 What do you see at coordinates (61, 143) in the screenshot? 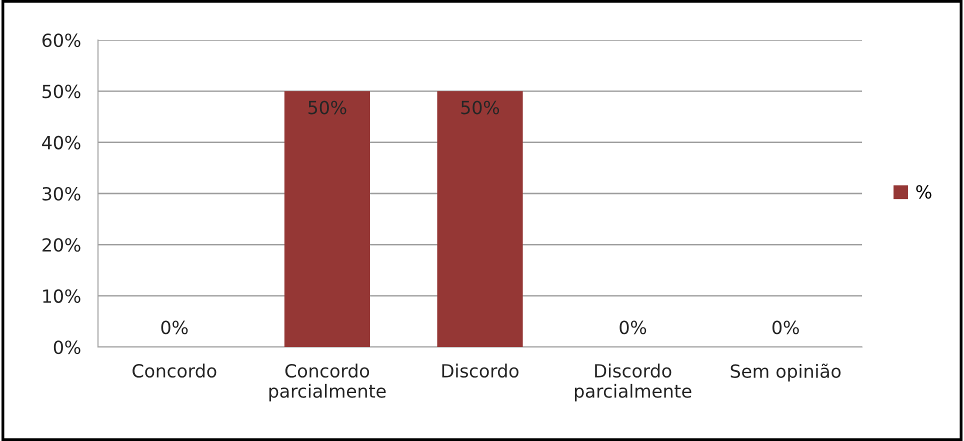
I see `y-tick-label: 40%` at bounding box center [61, 143].